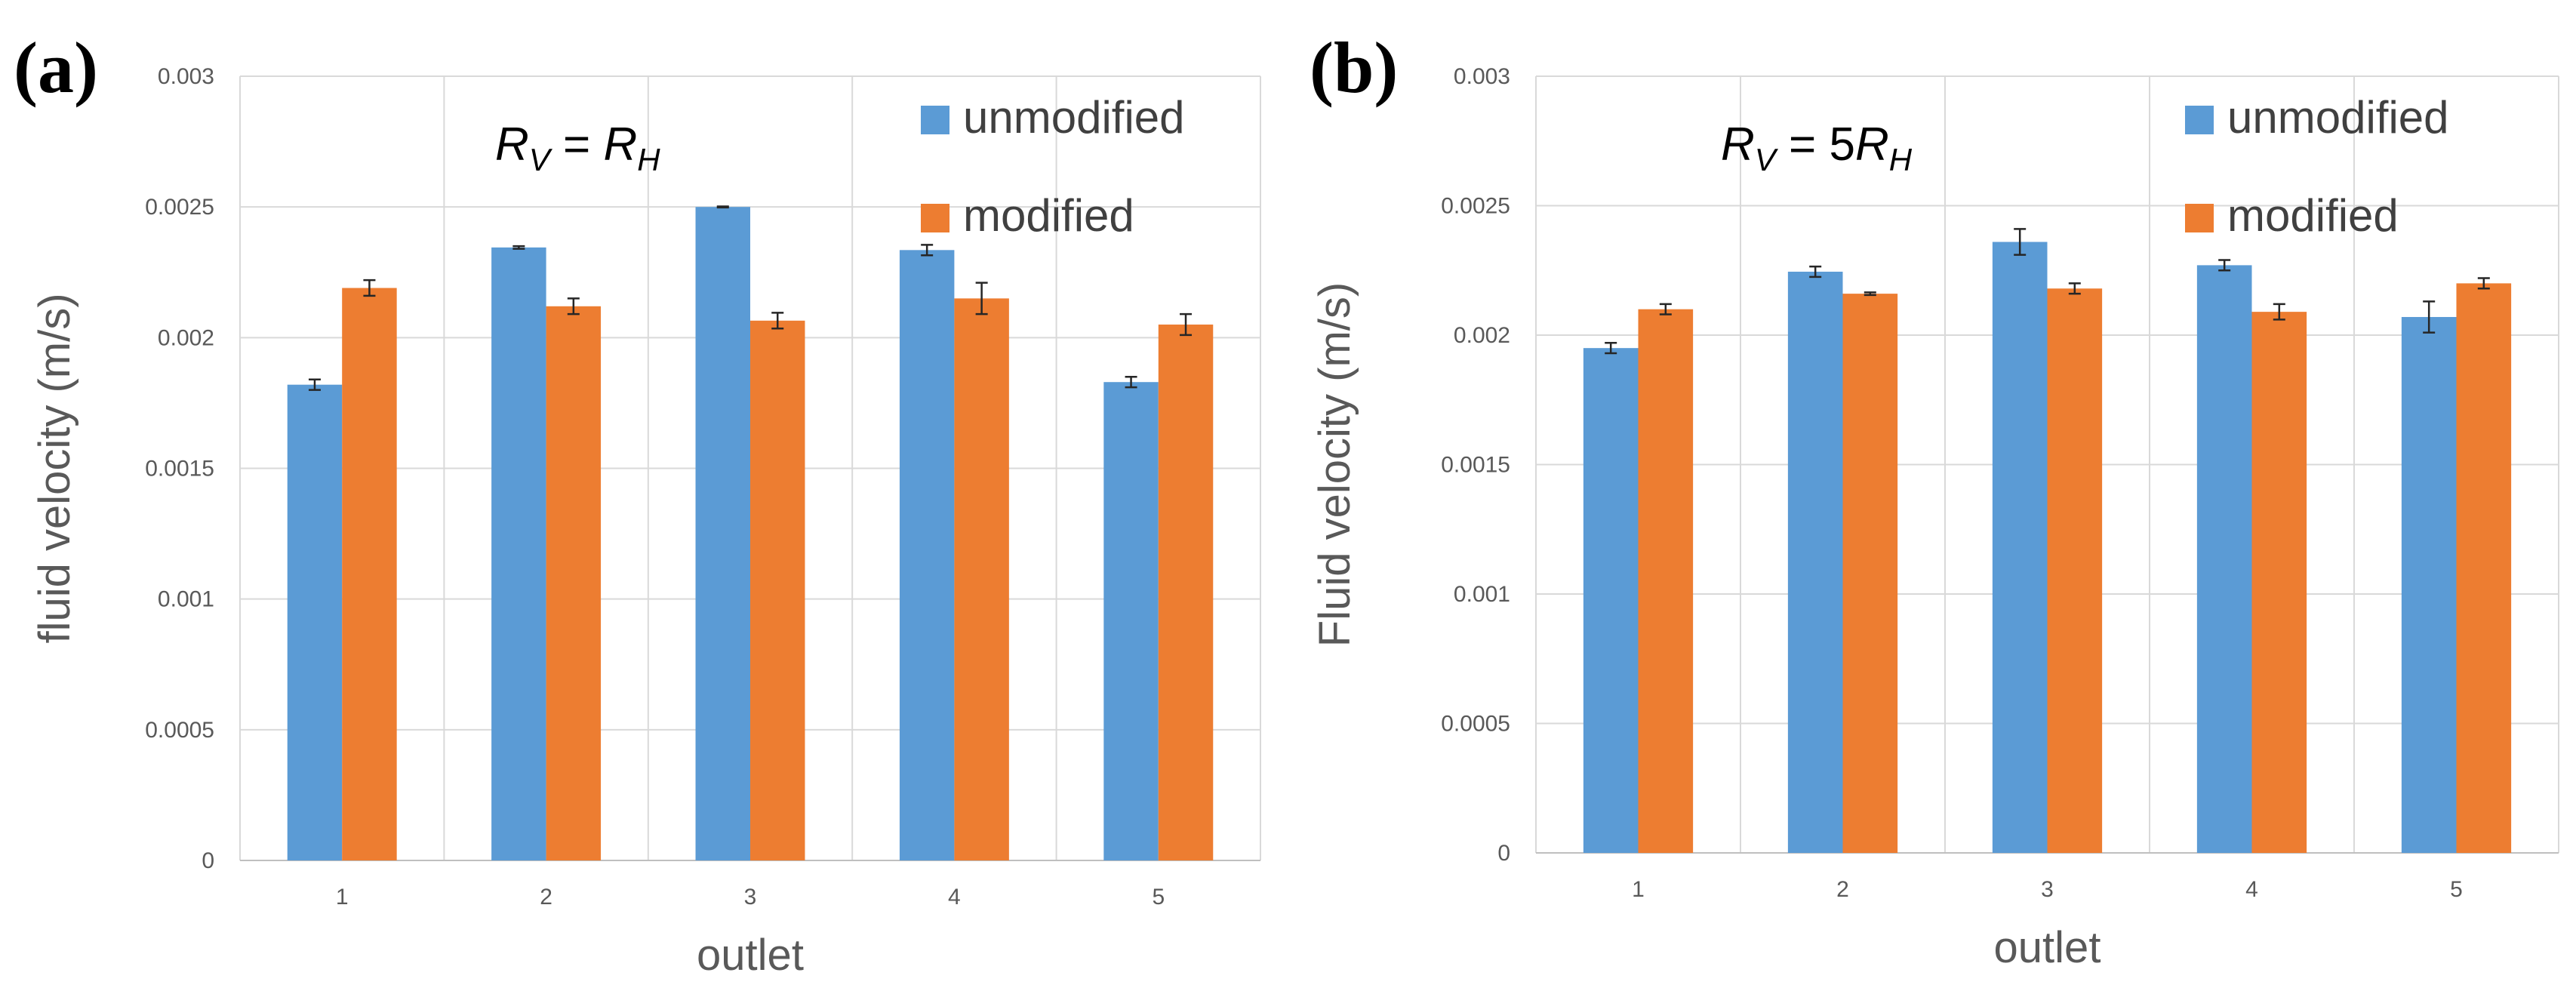  I want to click on panel-label: (b), so click(1354, 67).